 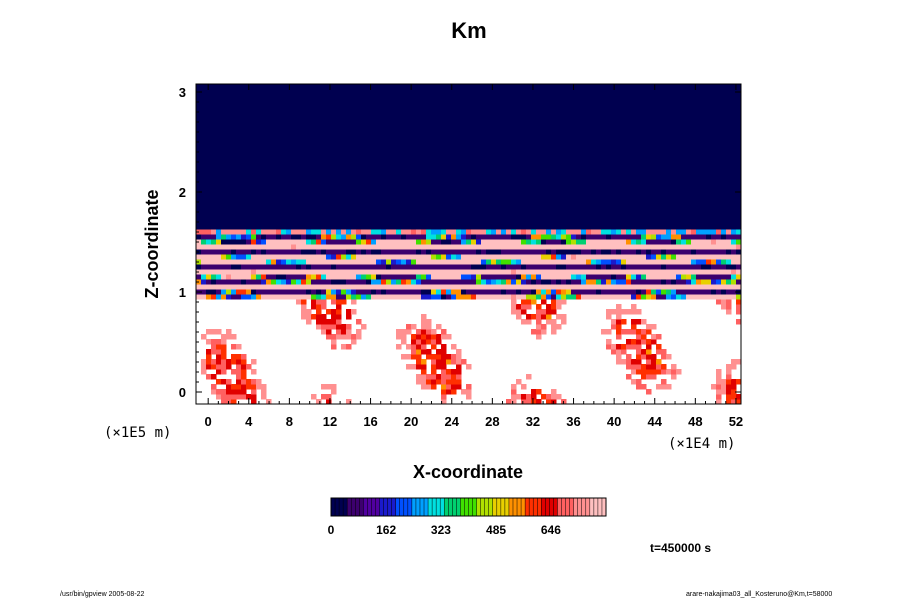 I want to click on colorbar-segment, so click(x=499, y=507).